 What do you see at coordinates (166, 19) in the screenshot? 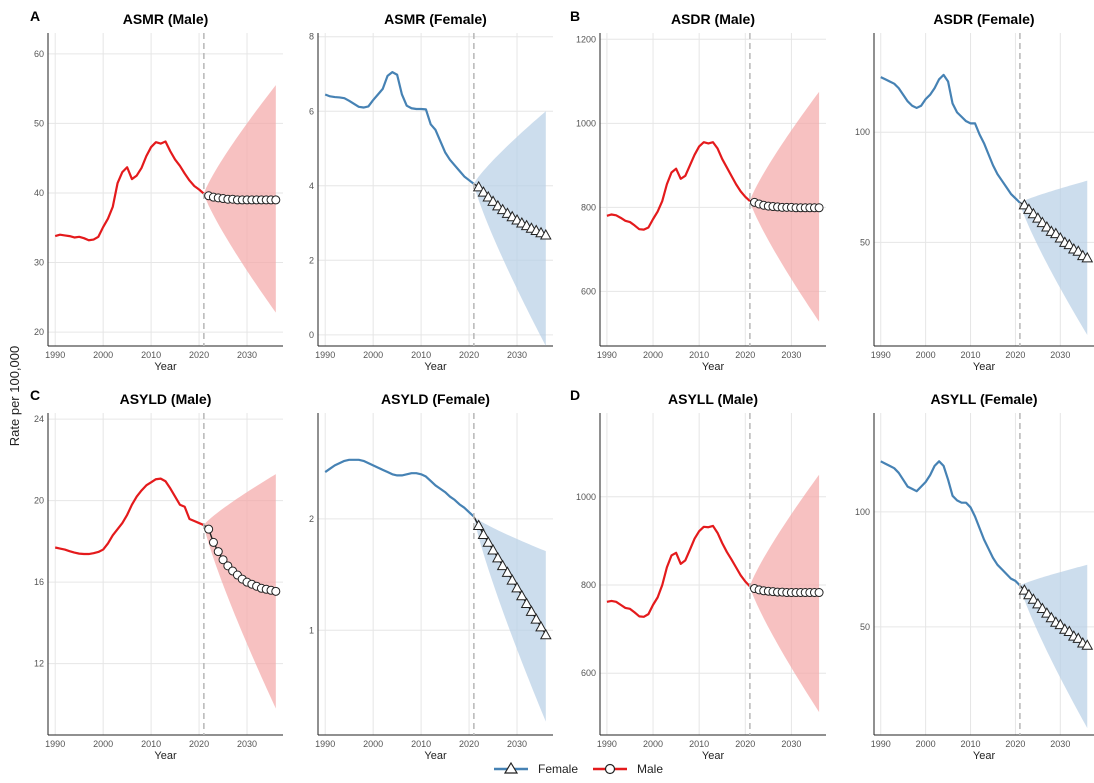
I see `panel-title: ASMR (Male)` at bounding box center [166, 19].